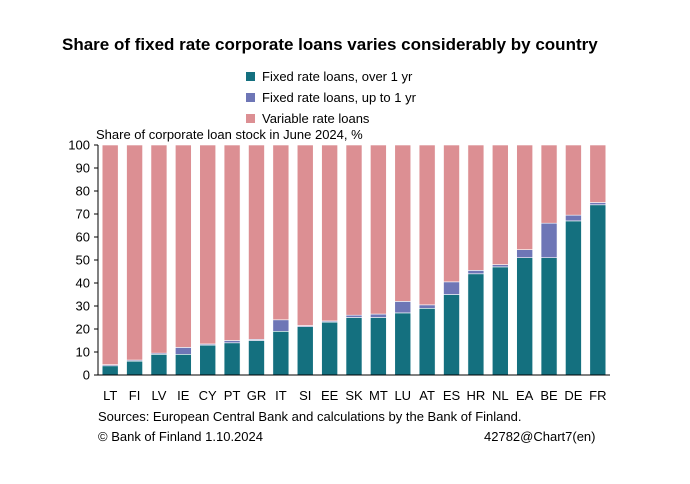  What do you see at coordinates (339, 97) in the screenshot?
I see `legend-label: Fixed rate loans, up to 1 yr` at bounding box center [339, 97].